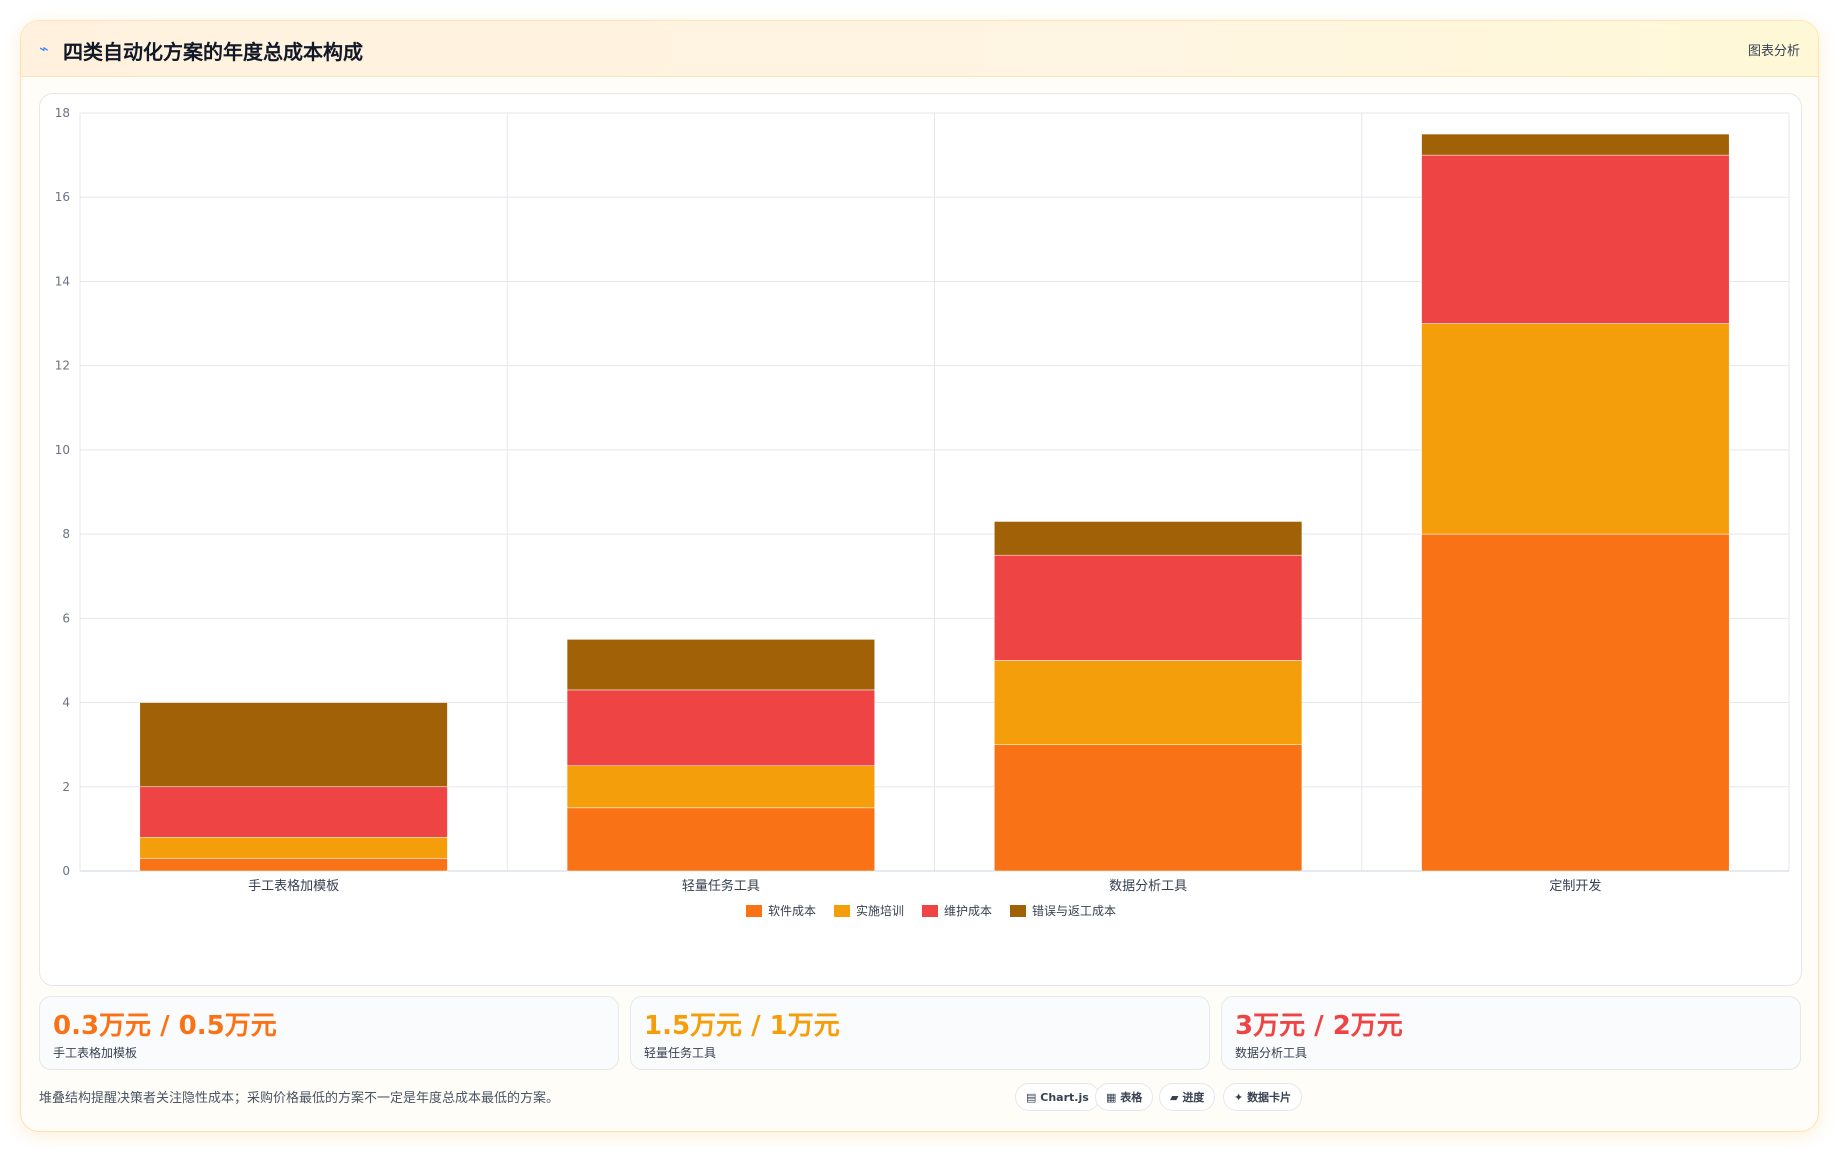  Describe the element at coordinates (95, 1053) in the screenshot. I see `stat-label: 手工表格加模板` at that location.